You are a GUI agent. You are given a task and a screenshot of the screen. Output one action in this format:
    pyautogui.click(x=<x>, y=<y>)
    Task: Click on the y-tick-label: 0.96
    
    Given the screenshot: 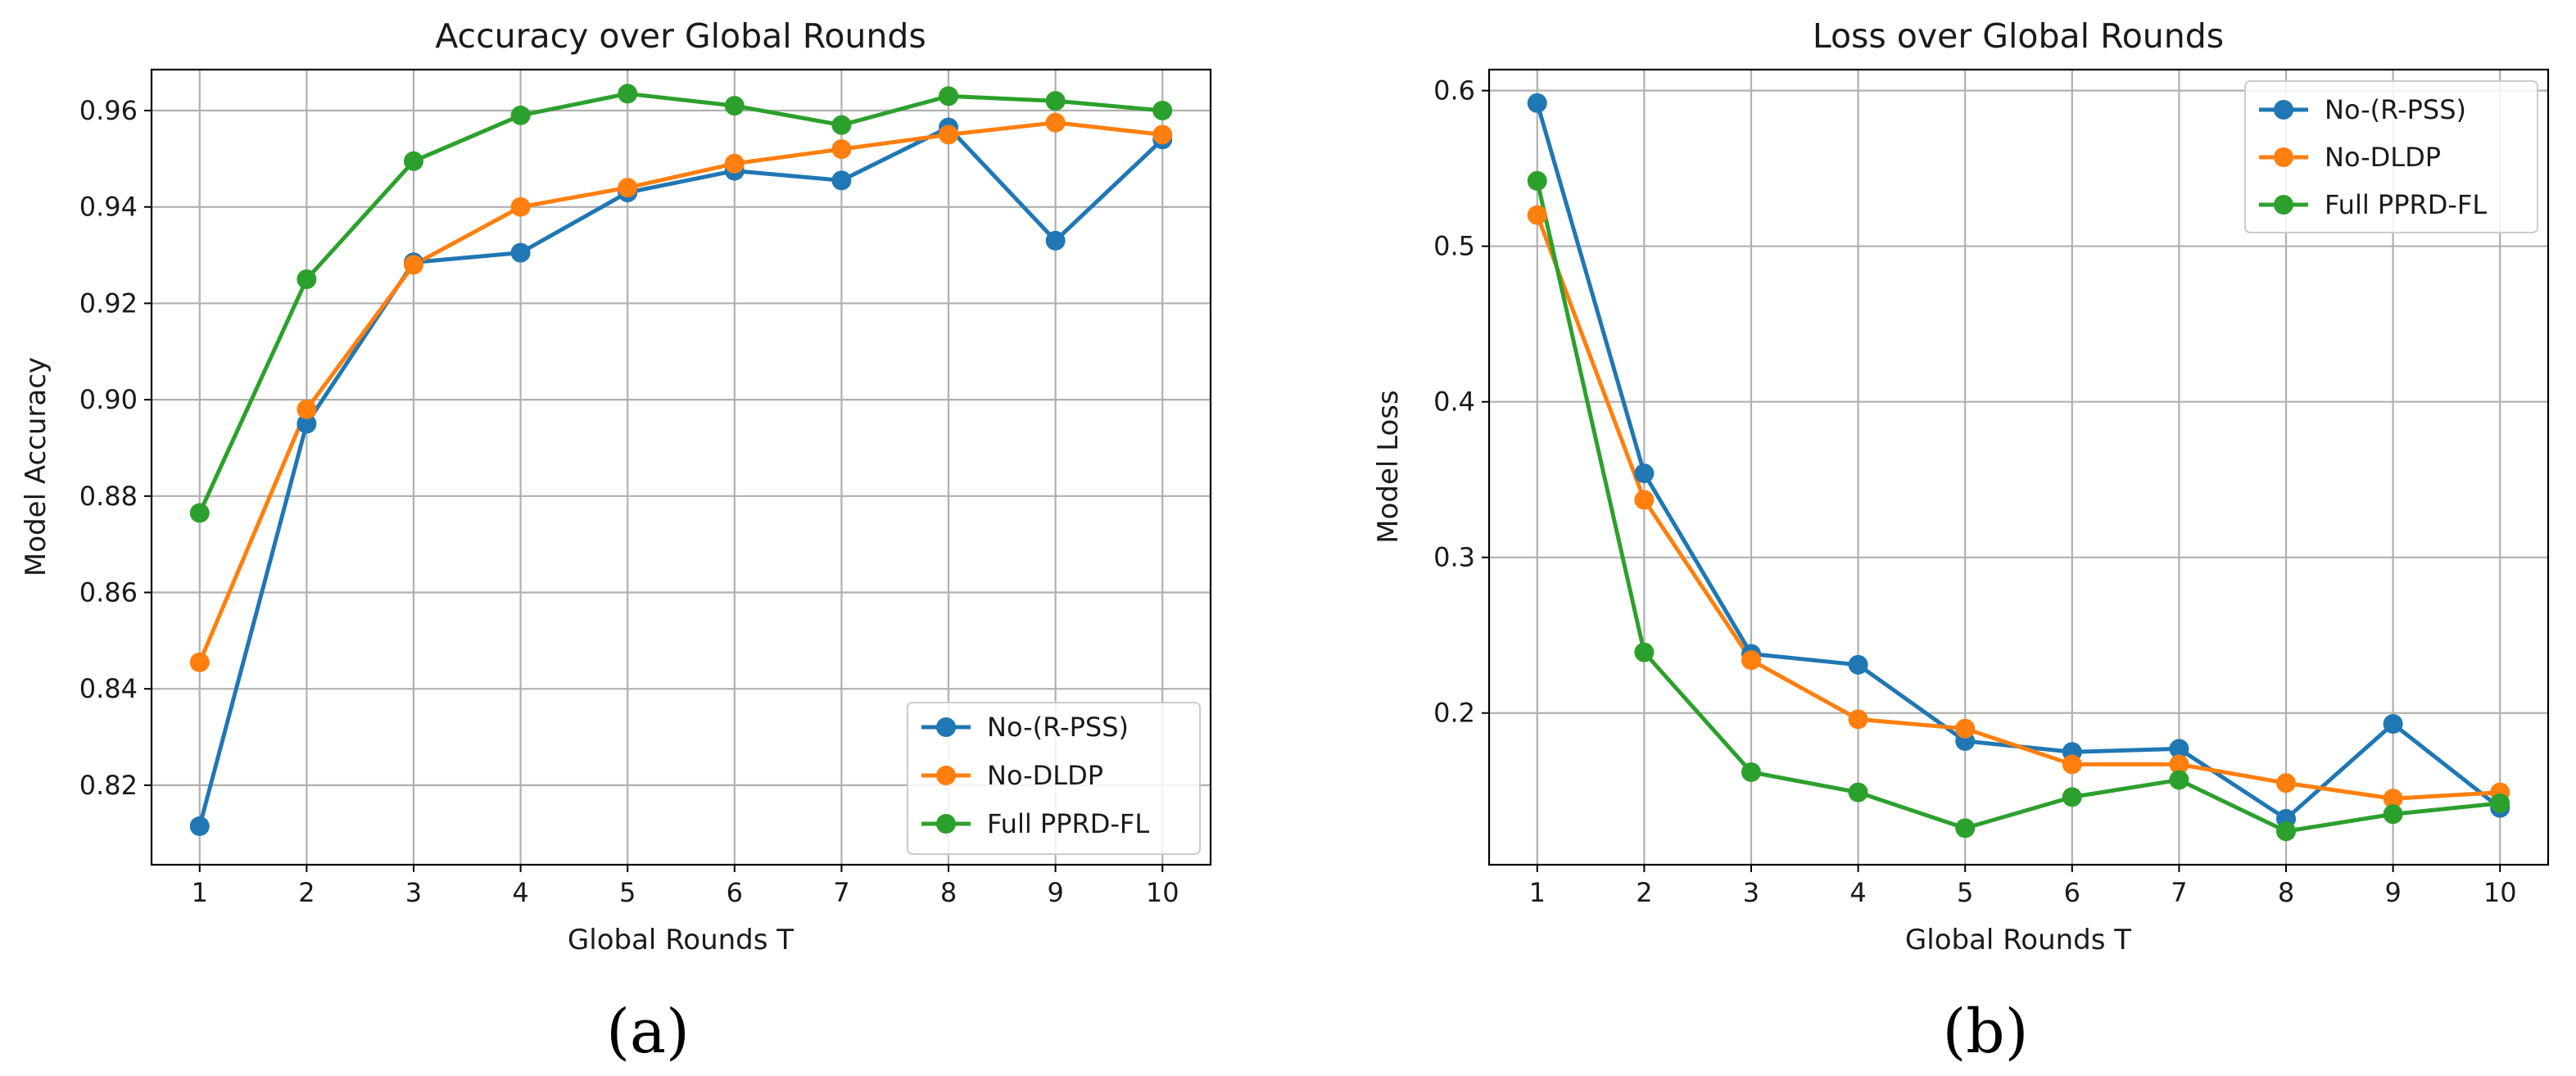 What is the action you would take?
    pyautogui.click(x=108, y=110)
    